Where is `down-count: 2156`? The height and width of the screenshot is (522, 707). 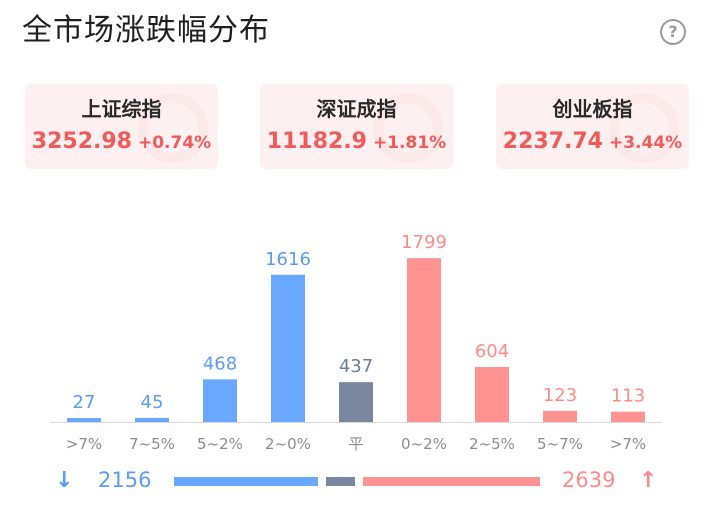
down-count: 2156 is located at coordinates (125, 480).